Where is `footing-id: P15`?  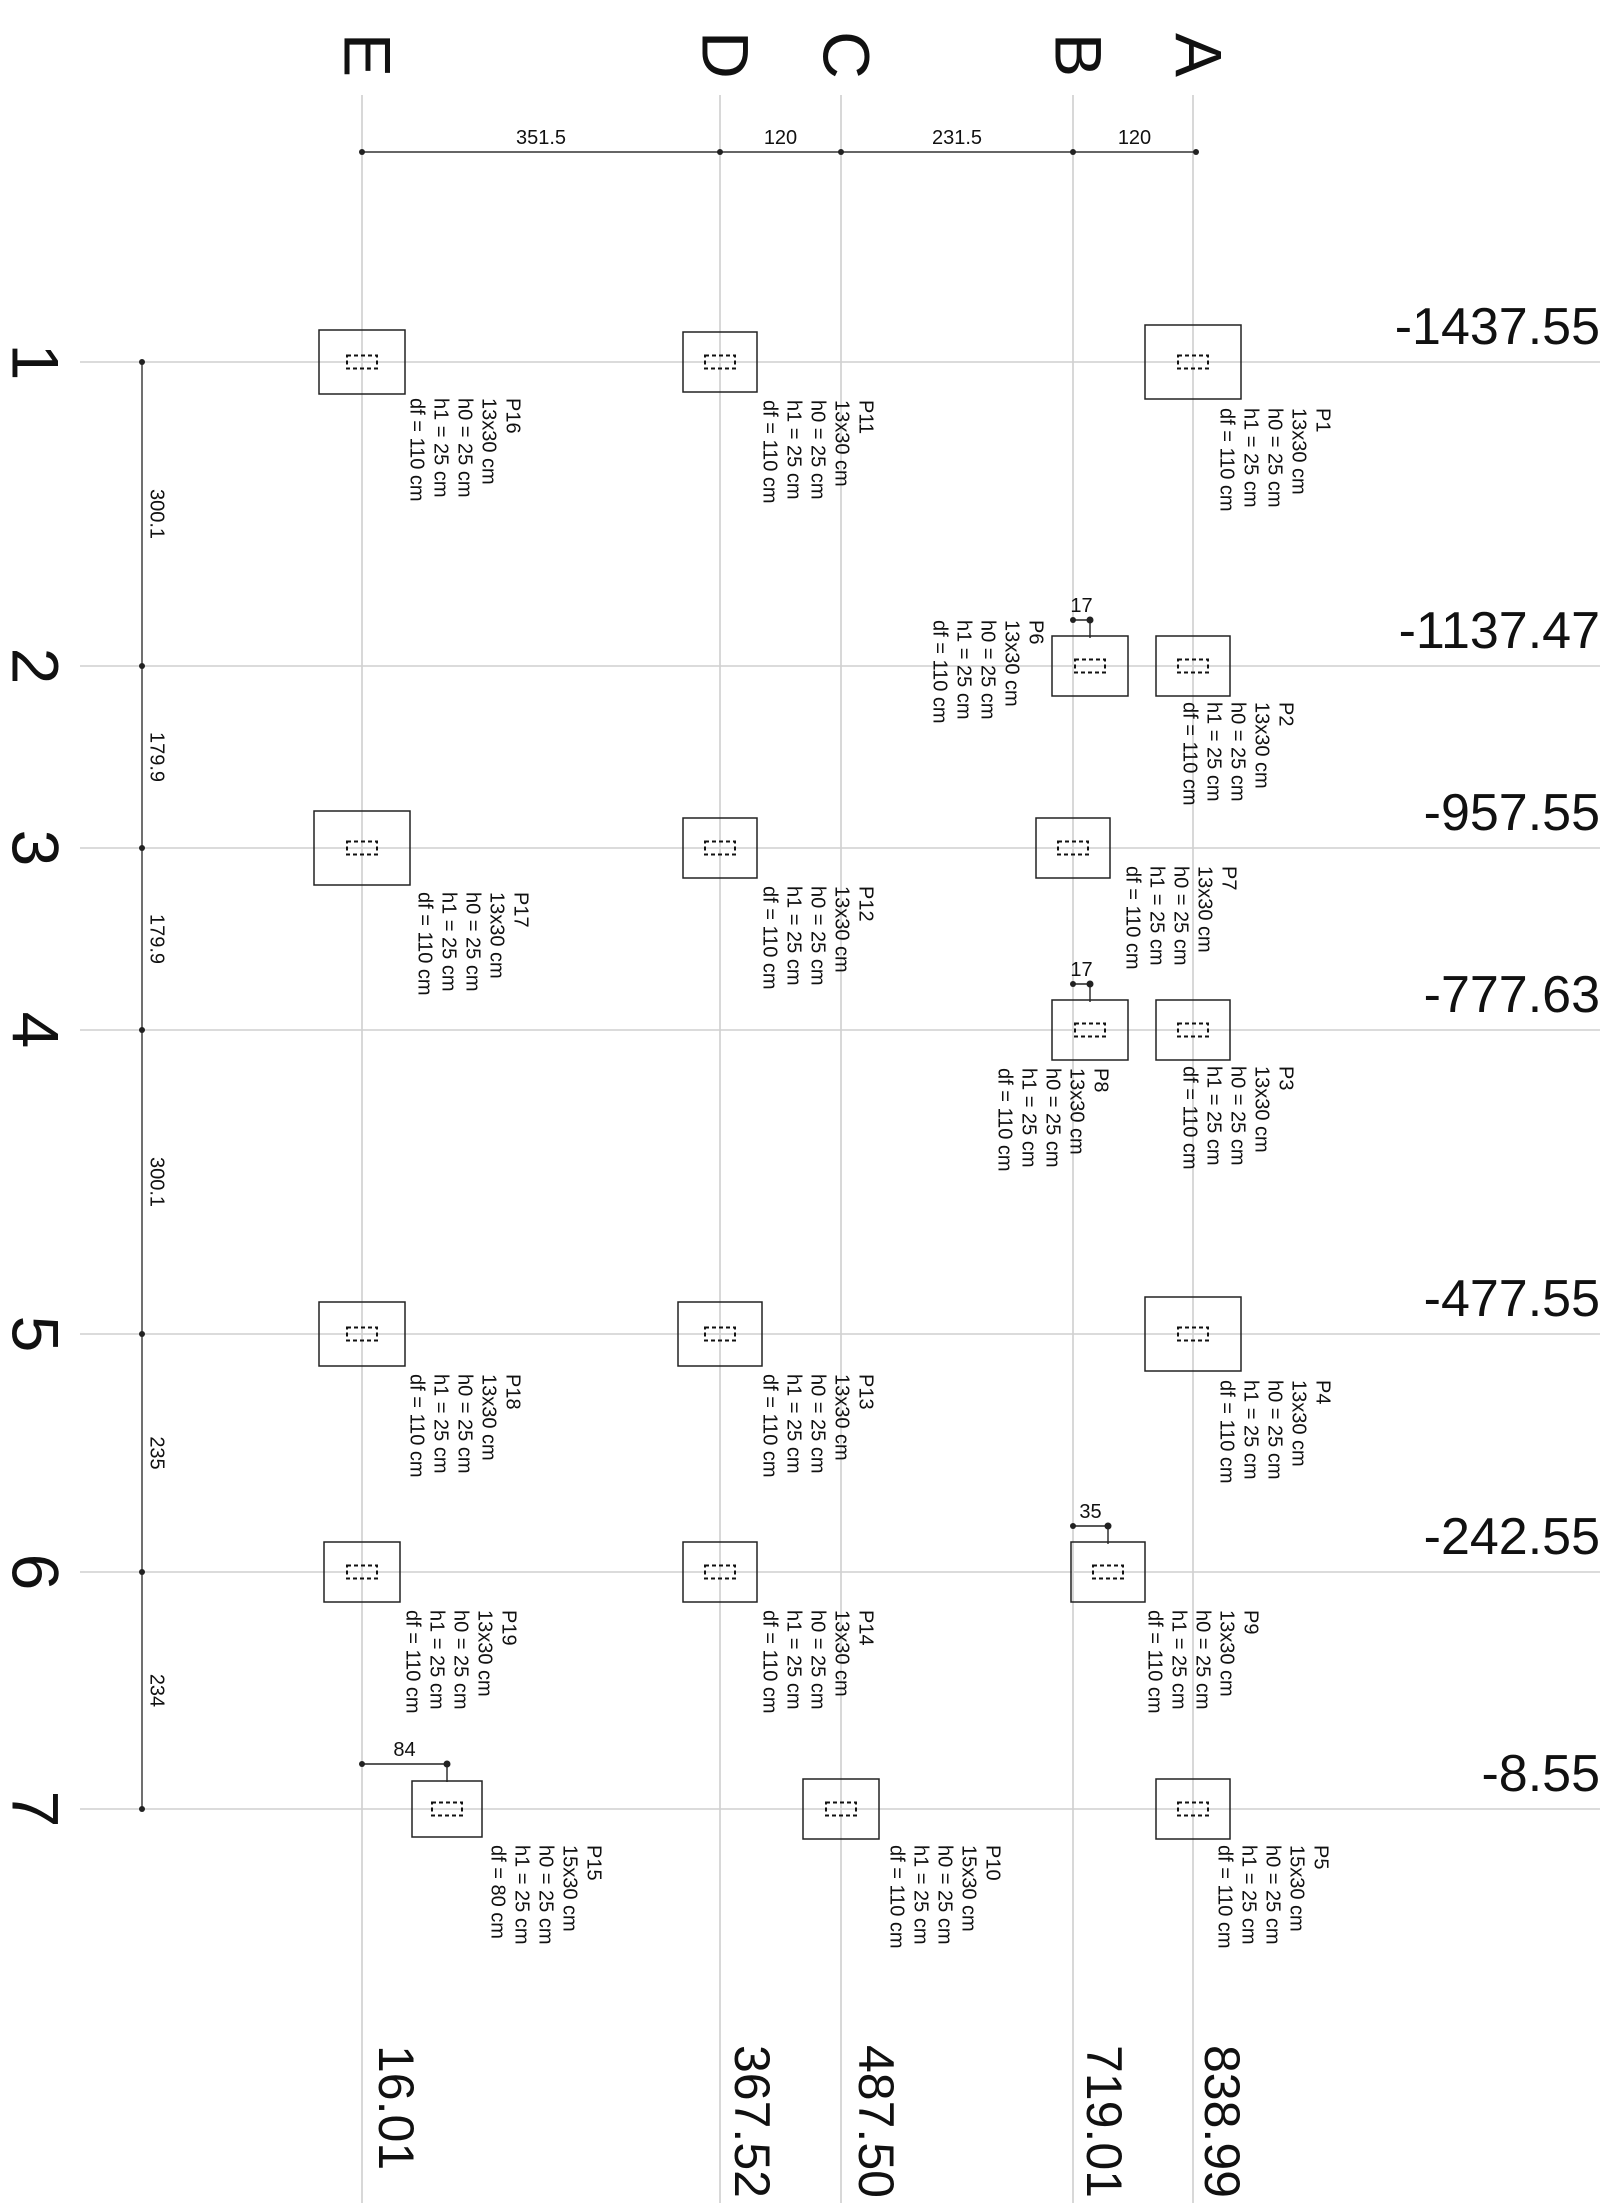
footing-id: P15 is located at coordinates (594, 1863).